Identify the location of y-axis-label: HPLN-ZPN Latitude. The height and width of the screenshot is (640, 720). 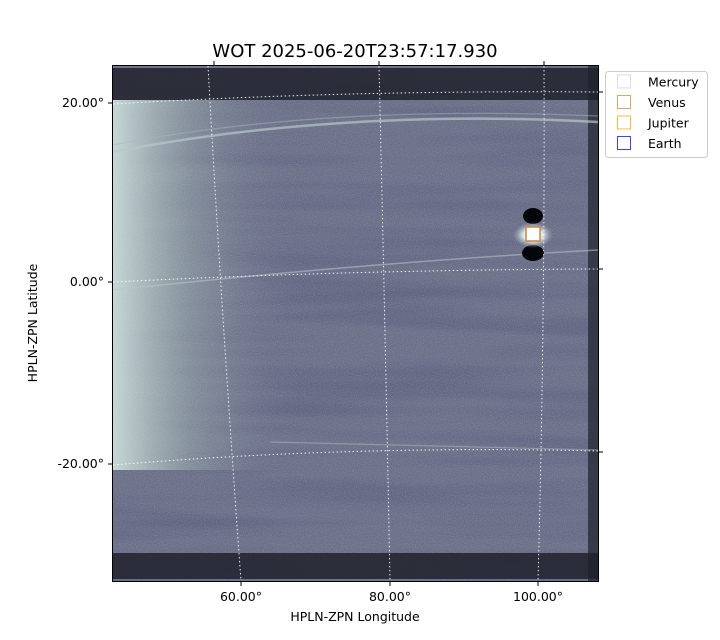
(32, 322).